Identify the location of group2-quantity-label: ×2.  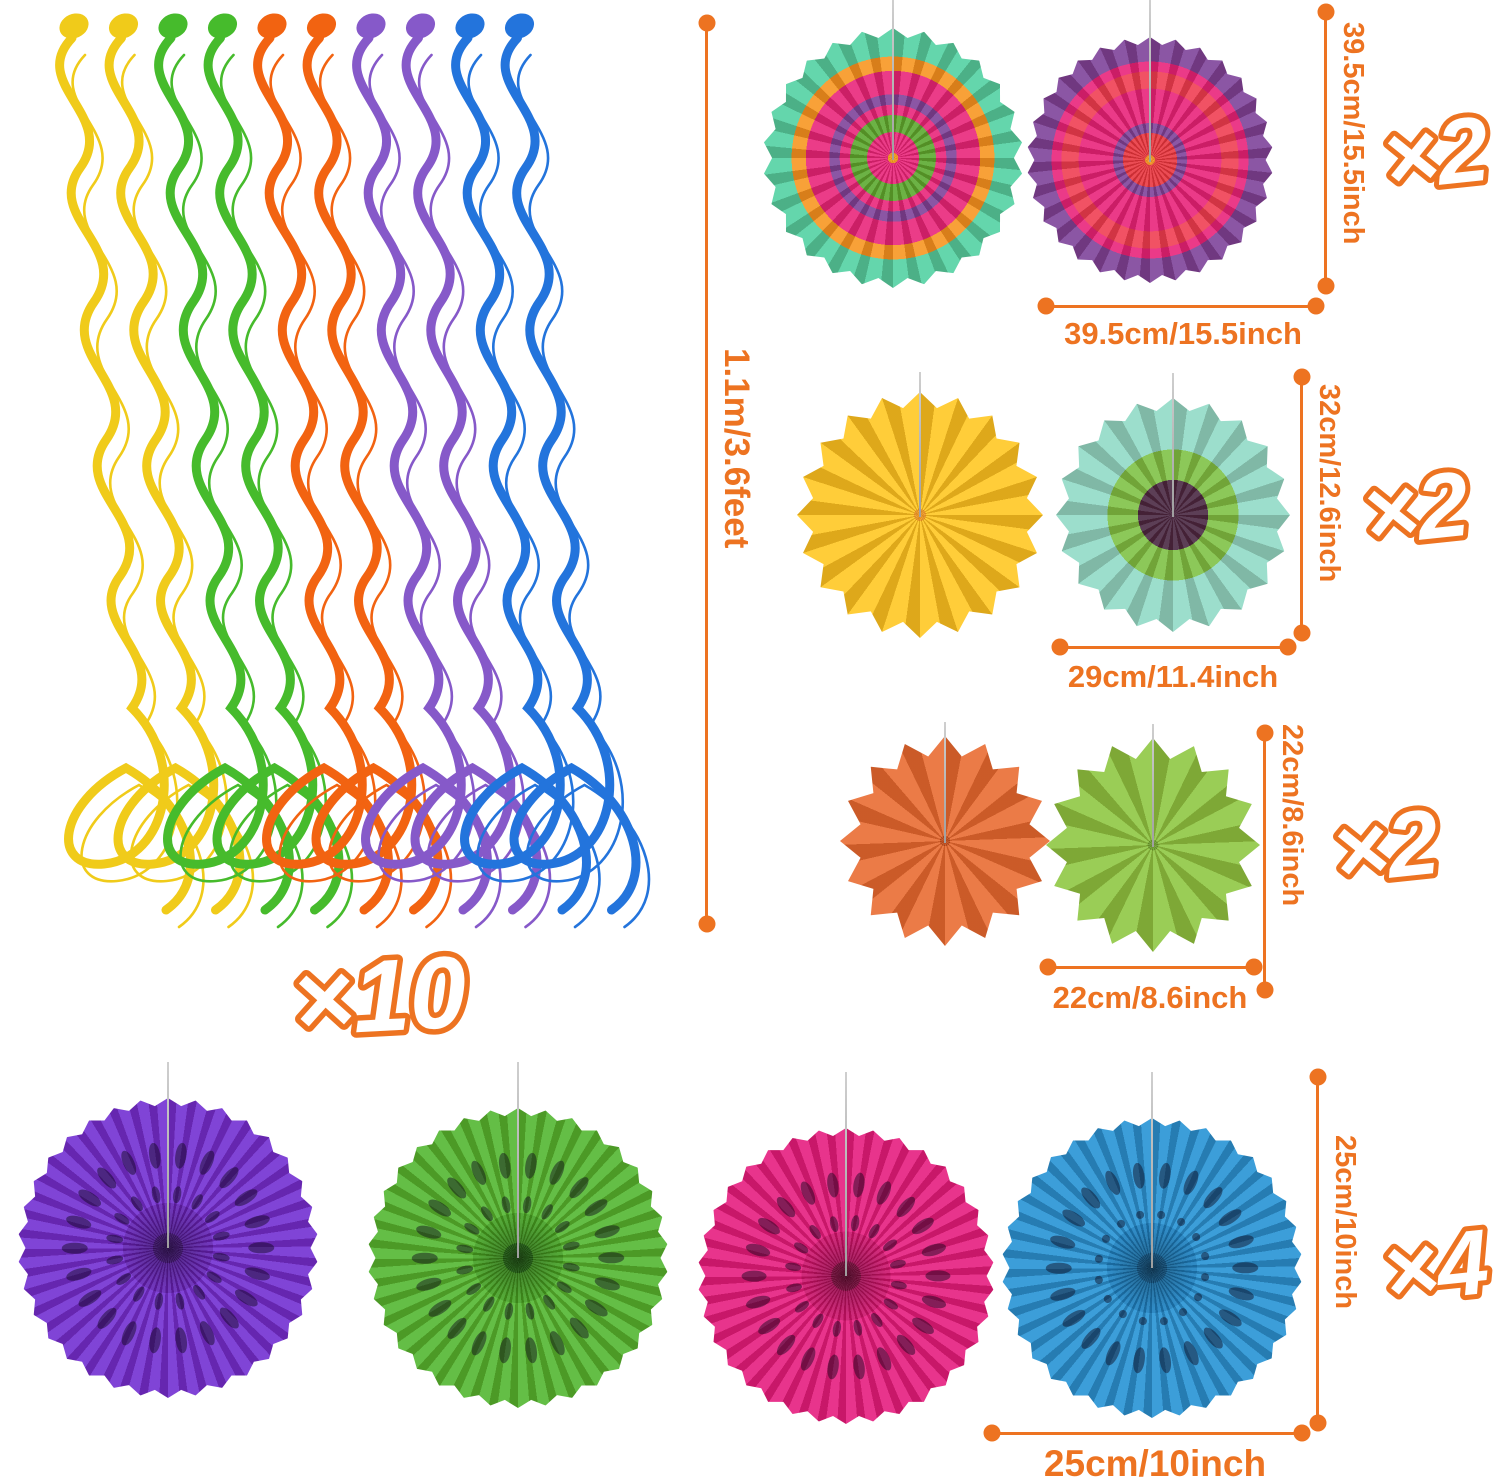
(1415, 509).